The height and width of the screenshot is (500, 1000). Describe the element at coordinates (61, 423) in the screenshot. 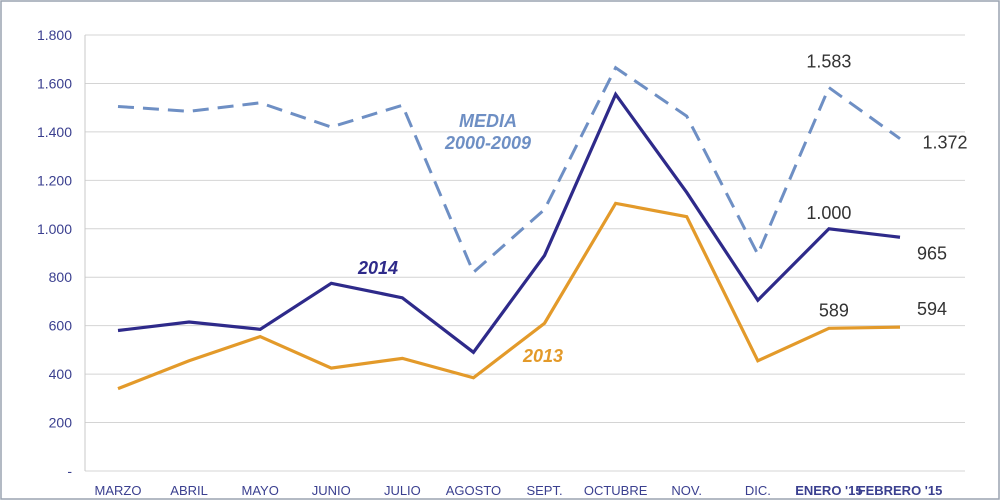

I see `y-tick-label: 200` at that location.